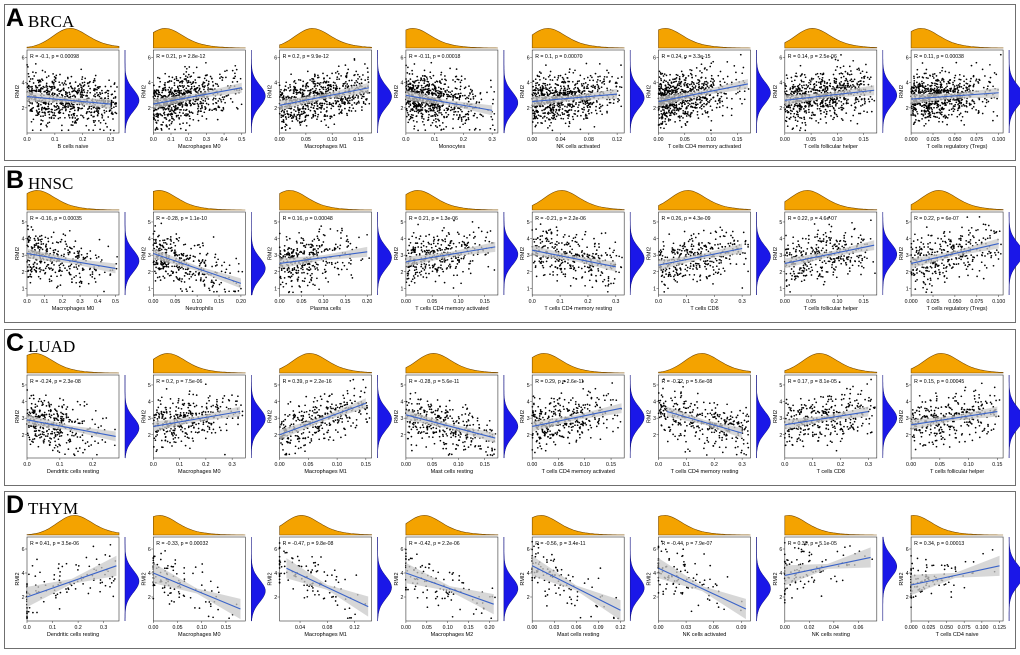 This screenshot has width=1020, height=655. What do you see at coordinates (397, 91) in the screenshot?
I see `y-axis-label: RMI2` at bounding box center [397, 91].